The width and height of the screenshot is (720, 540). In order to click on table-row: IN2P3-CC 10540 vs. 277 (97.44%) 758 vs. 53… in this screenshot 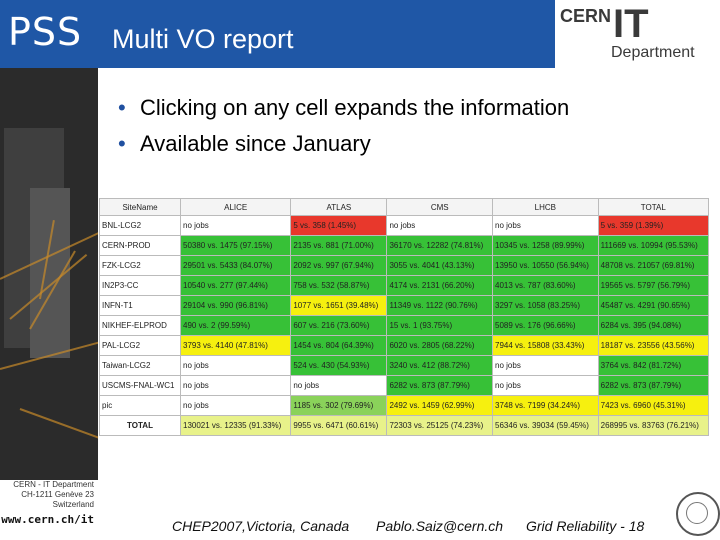, I will do `click(404, 285)`.